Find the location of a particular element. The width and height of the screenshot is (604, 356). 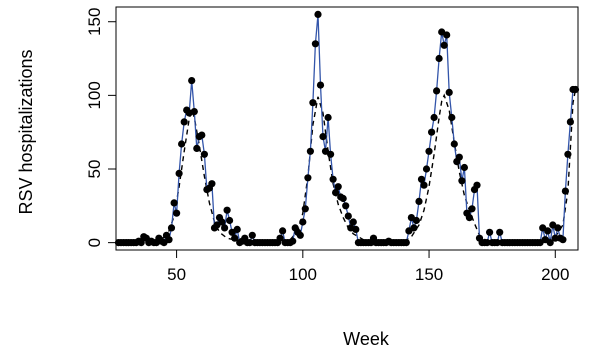

y-tick-label: 50 is located at coordinates (94, 169).